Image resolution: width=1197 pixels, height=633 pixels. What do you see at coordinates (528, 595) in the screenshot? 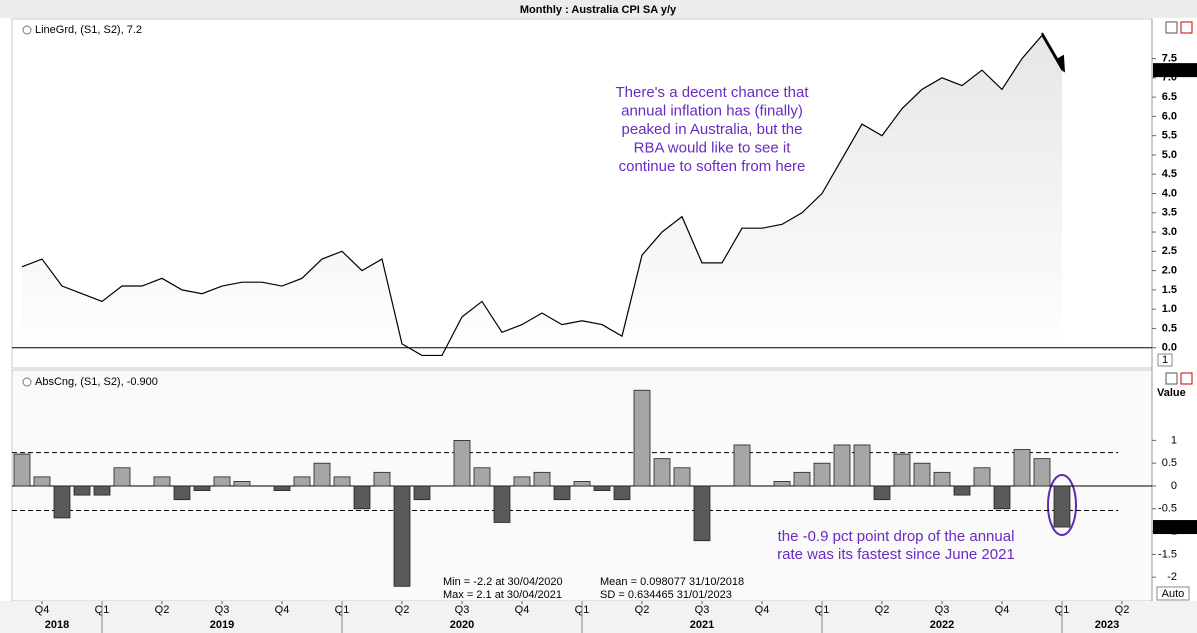
I see `stat-date: at 30/04/2021` at bounding box center [528, 595].